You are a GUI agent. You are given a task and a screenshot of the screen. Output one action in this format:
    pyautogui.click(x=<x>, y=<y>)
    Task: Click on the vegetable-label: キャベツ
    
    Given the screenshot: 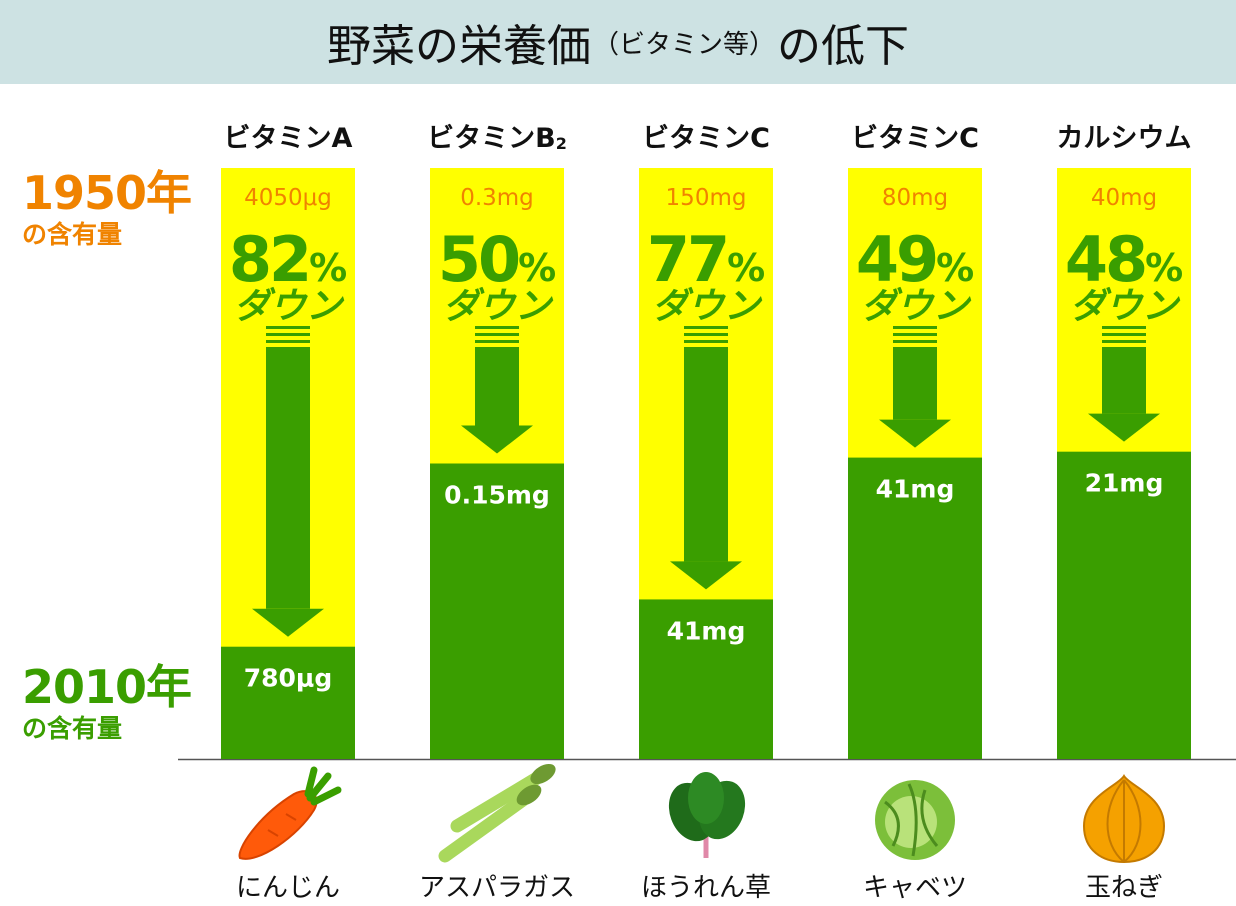 What is the action you would take?
    pyautogui.click(x=915, y=888)
    